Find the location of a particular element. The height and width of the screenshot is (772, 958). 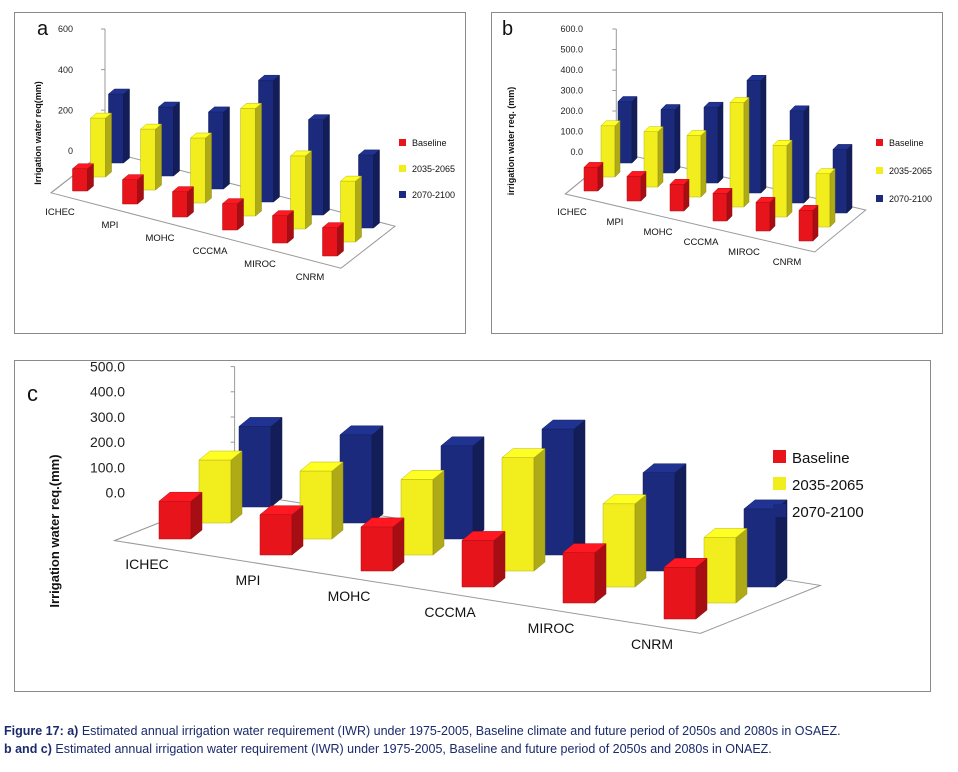

legend-label: Baseline is located at coordinates (906, 143).